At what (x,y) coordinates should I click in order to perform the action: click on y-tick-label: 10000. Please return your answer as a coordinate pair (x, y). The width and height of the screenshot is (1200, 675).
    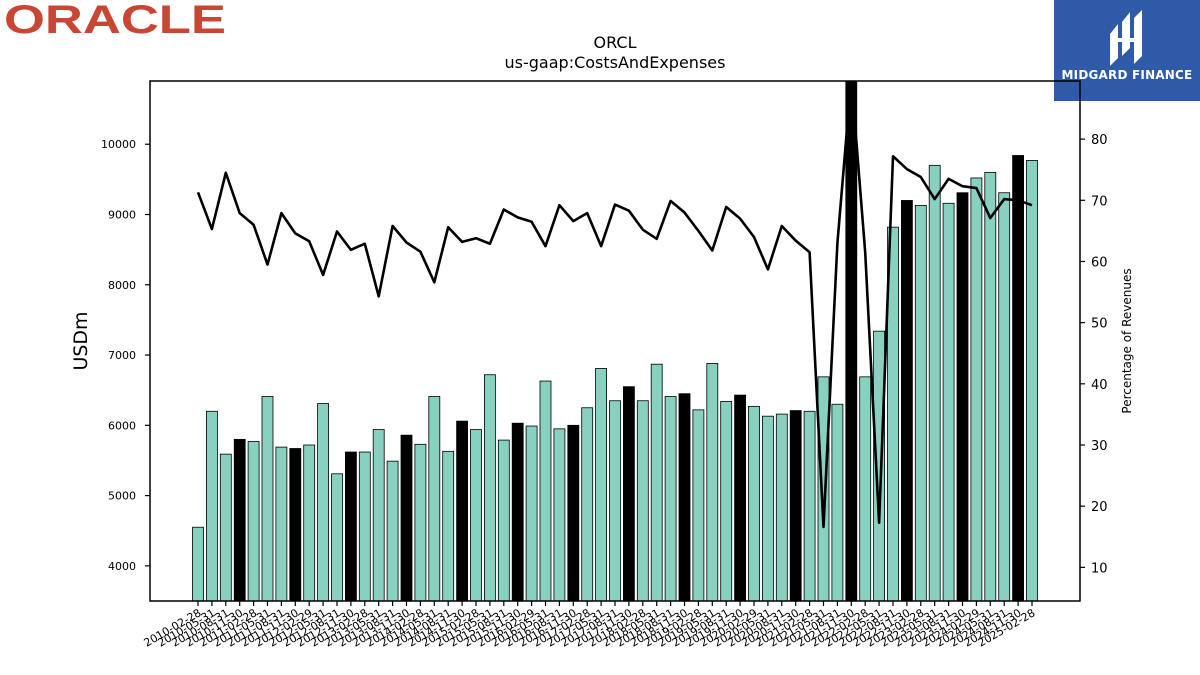
    Looking at the image, I should click on (118, 144).